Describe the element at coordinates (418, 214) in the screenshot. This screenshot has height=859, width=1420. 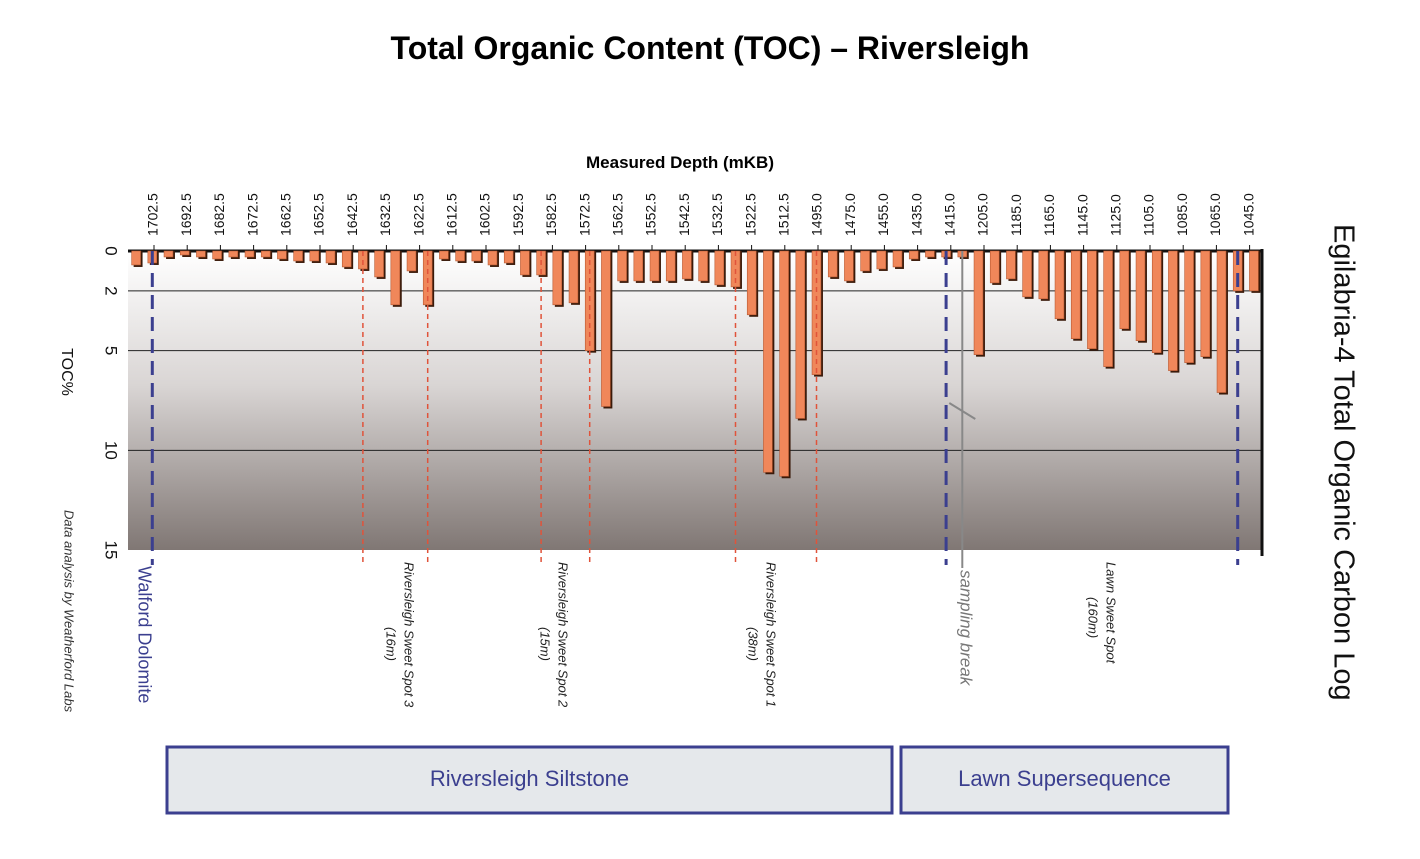
I see `x-tick-label: 1622.5` at that location.